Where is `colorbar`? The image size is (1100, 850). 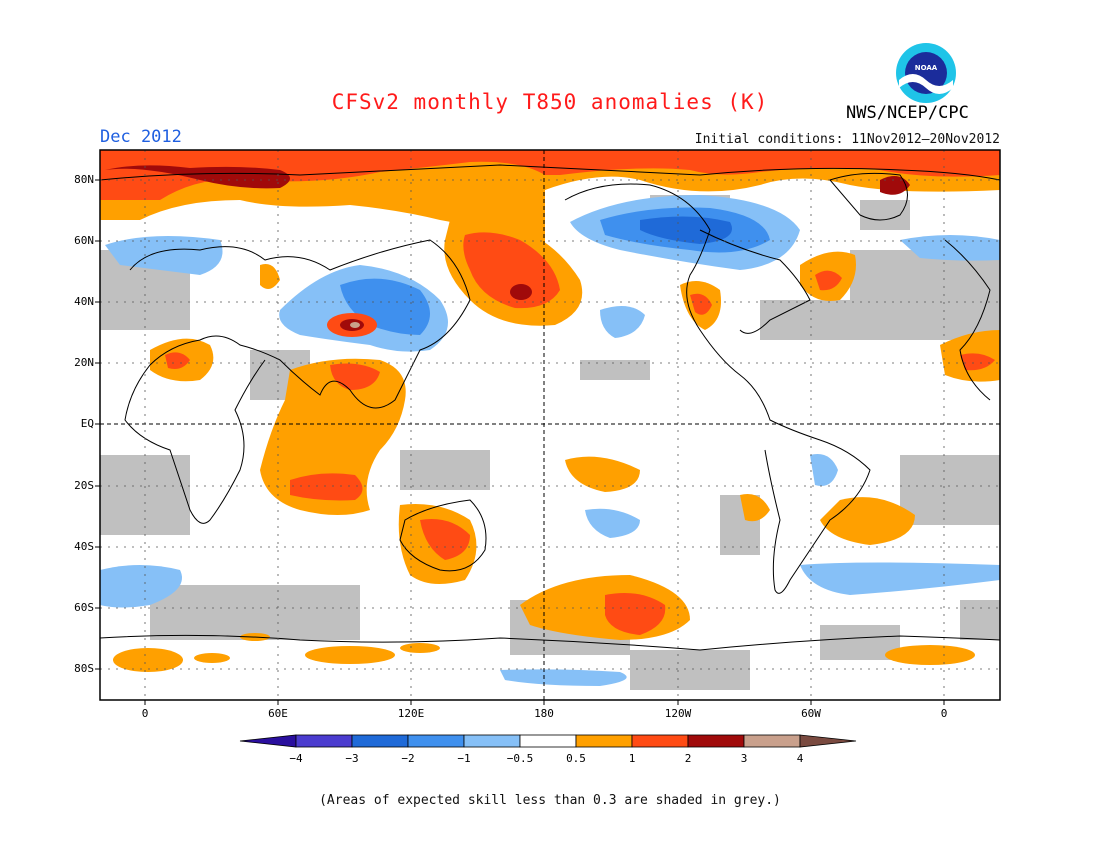 colorbar is located at coordinates (548, 741).